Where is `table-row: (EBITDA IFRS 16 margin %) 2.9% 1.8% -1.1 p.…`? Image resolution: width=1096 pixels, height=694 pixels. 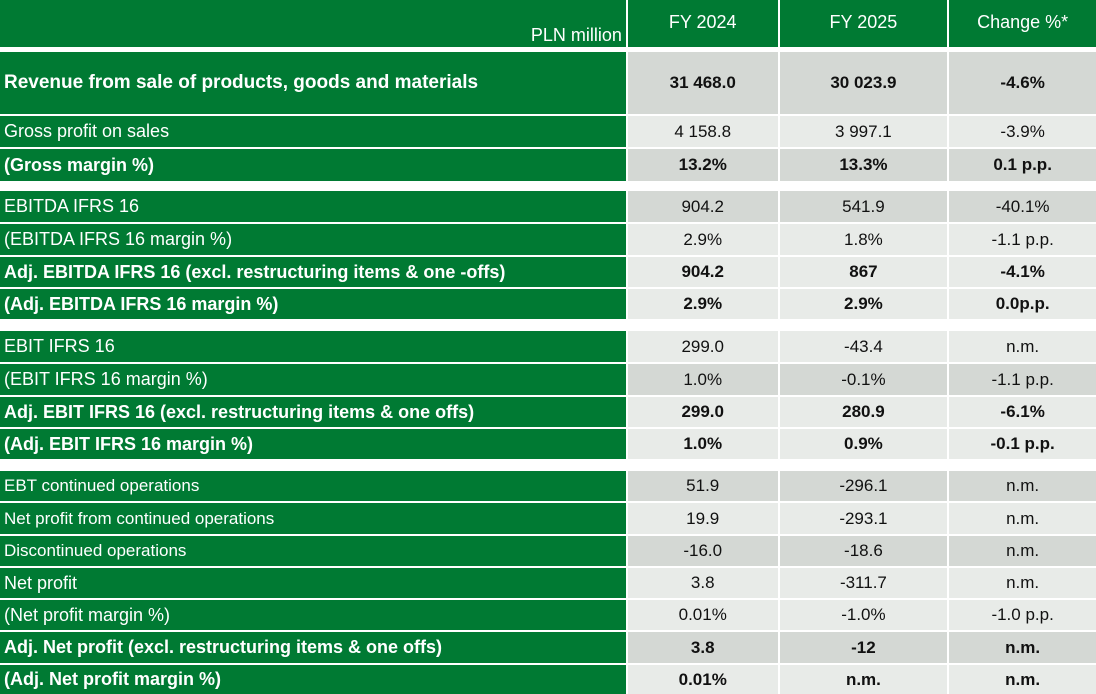 table-row: (EBITDA IFRS 16 margin %) 2.9% 1.8% -1.1 p.… is located at coordinates (548, 239).